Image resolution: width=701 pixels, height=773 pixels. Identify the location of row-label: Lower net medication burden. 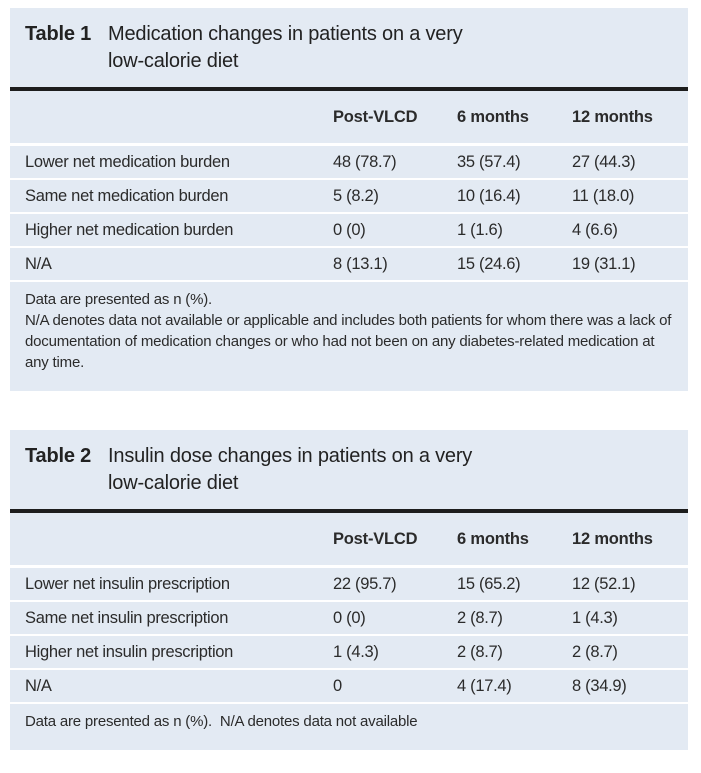
(127, 161).